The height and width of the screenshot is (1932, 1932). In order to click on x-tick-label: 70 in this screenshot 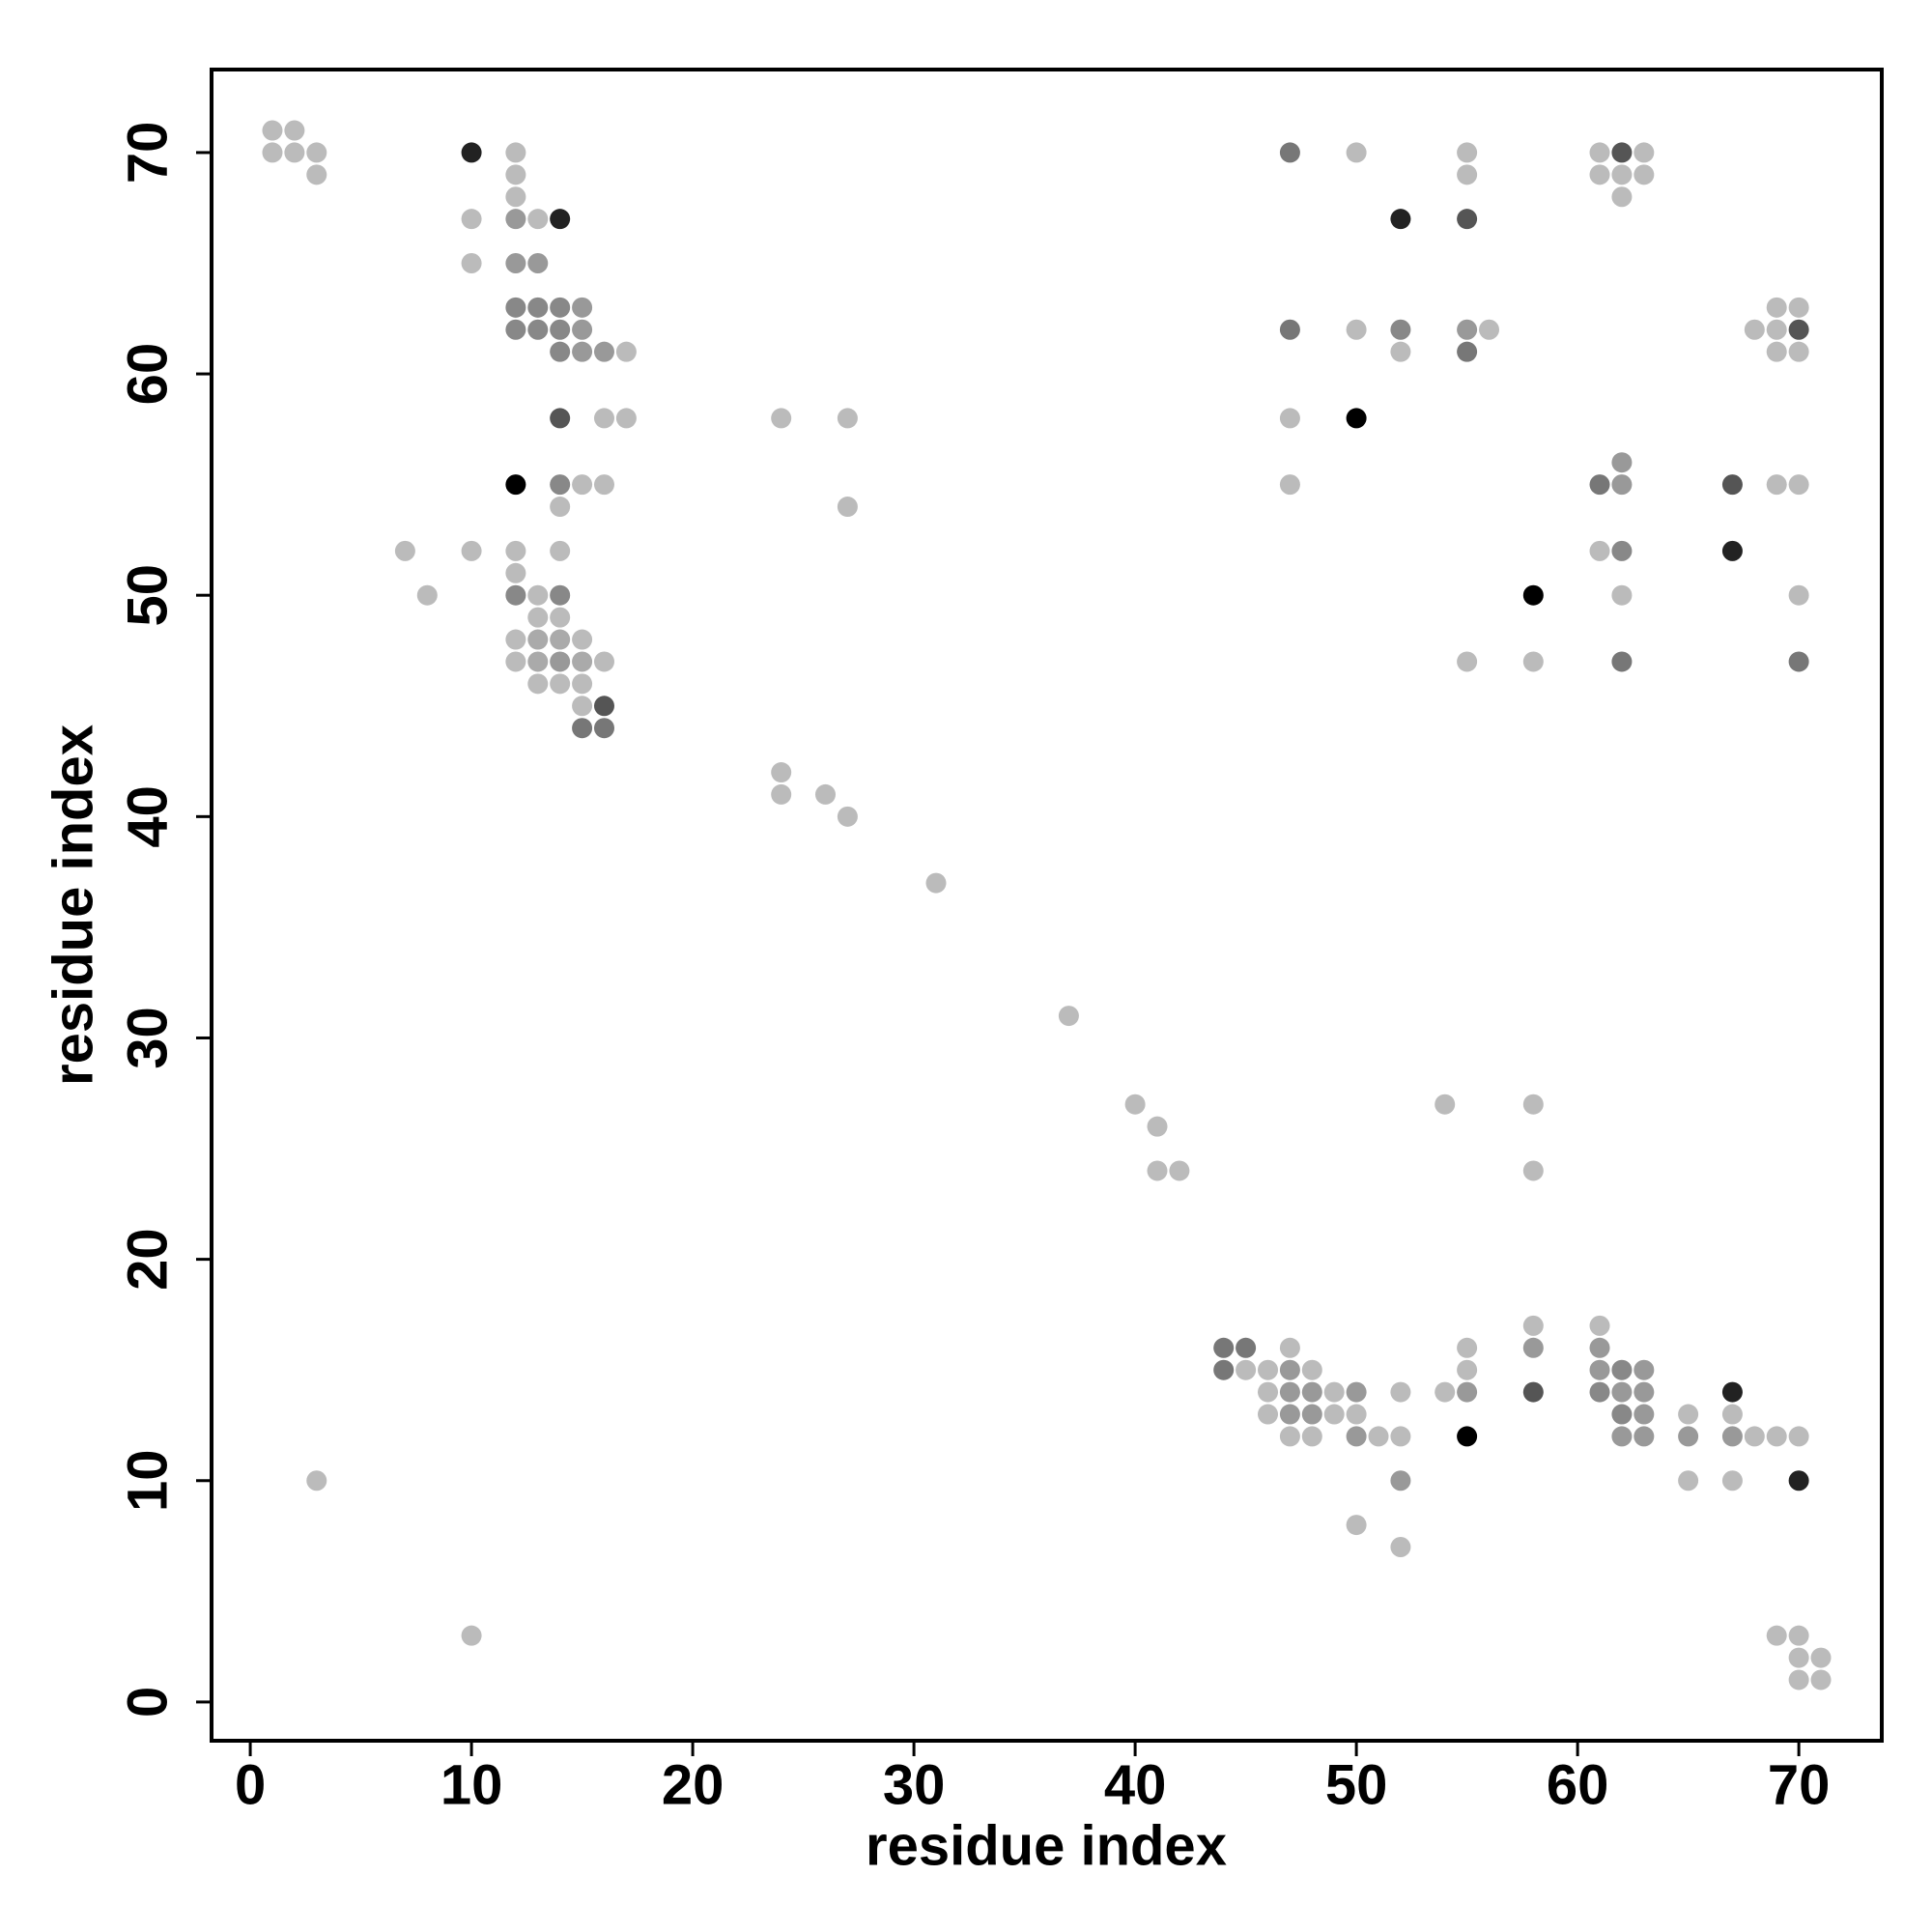, I will do `click(1799, 1784)`.